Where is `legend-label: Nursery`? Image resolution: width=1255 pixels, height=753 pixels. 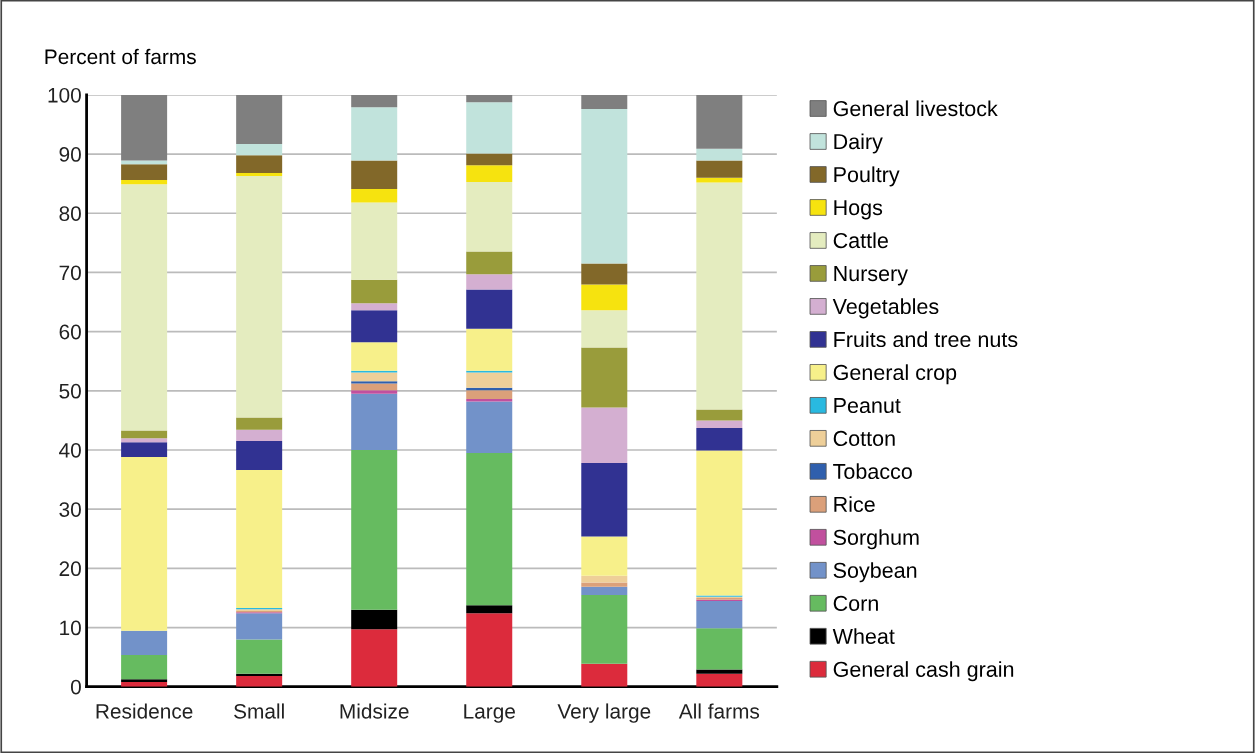
legend-label: Nursery is located at coordinates (871, 276).